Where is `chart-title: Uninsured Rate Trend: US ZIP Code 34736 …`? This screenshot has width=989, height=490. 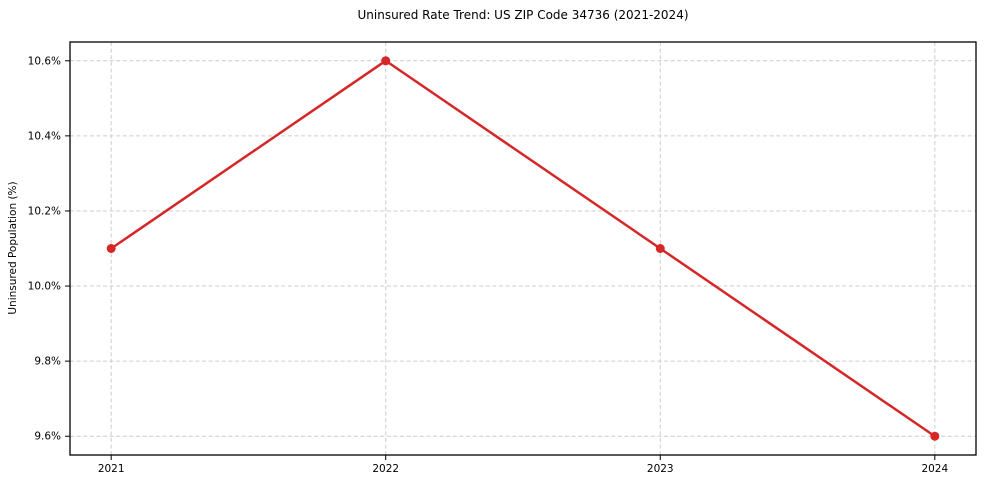
chart-title: Uninsured Rate Trend: US ZIP Code 34736 … is located at coordinates (523, 15).